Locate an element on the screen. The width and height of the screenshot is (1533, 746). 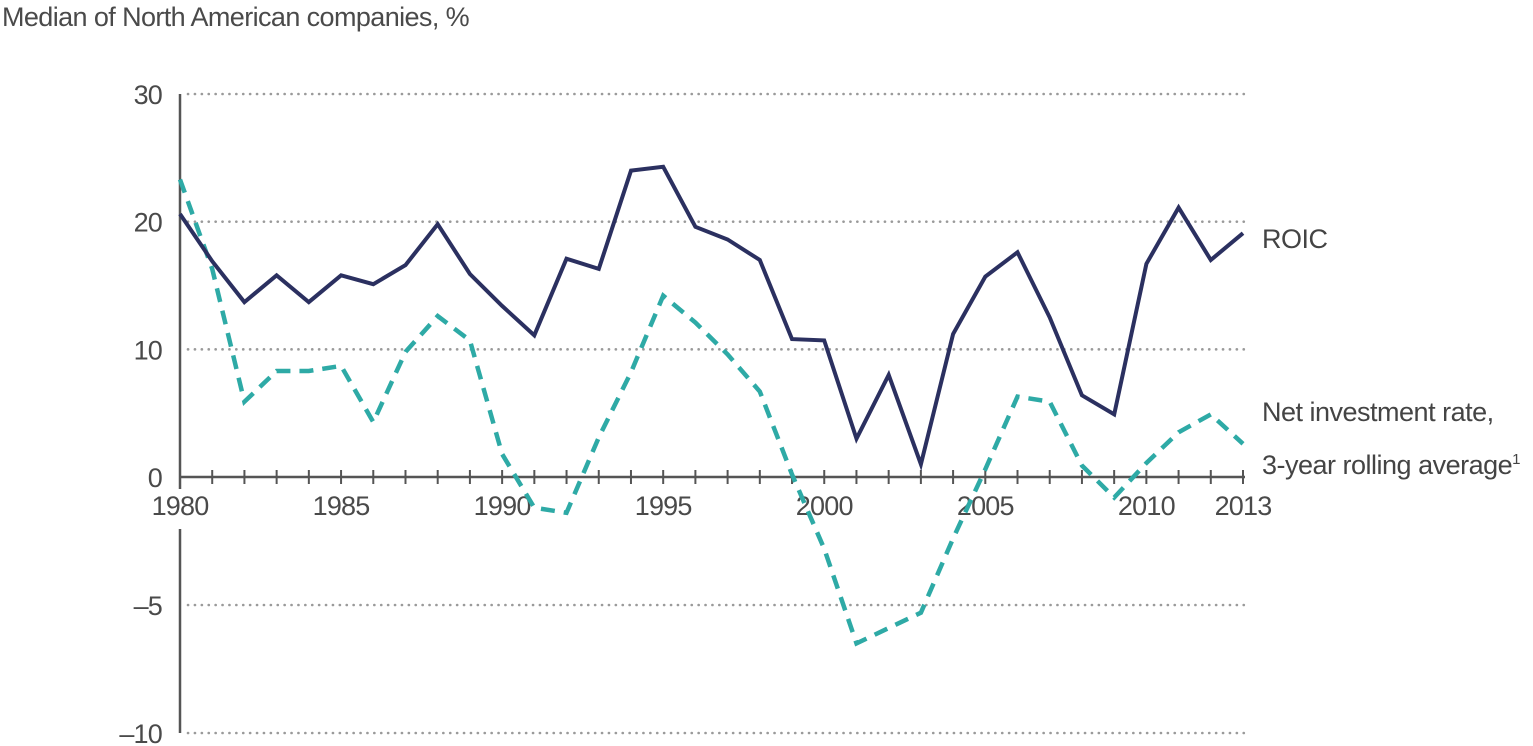
x-tick-label: 1980 is located at coordinates (180, 506).